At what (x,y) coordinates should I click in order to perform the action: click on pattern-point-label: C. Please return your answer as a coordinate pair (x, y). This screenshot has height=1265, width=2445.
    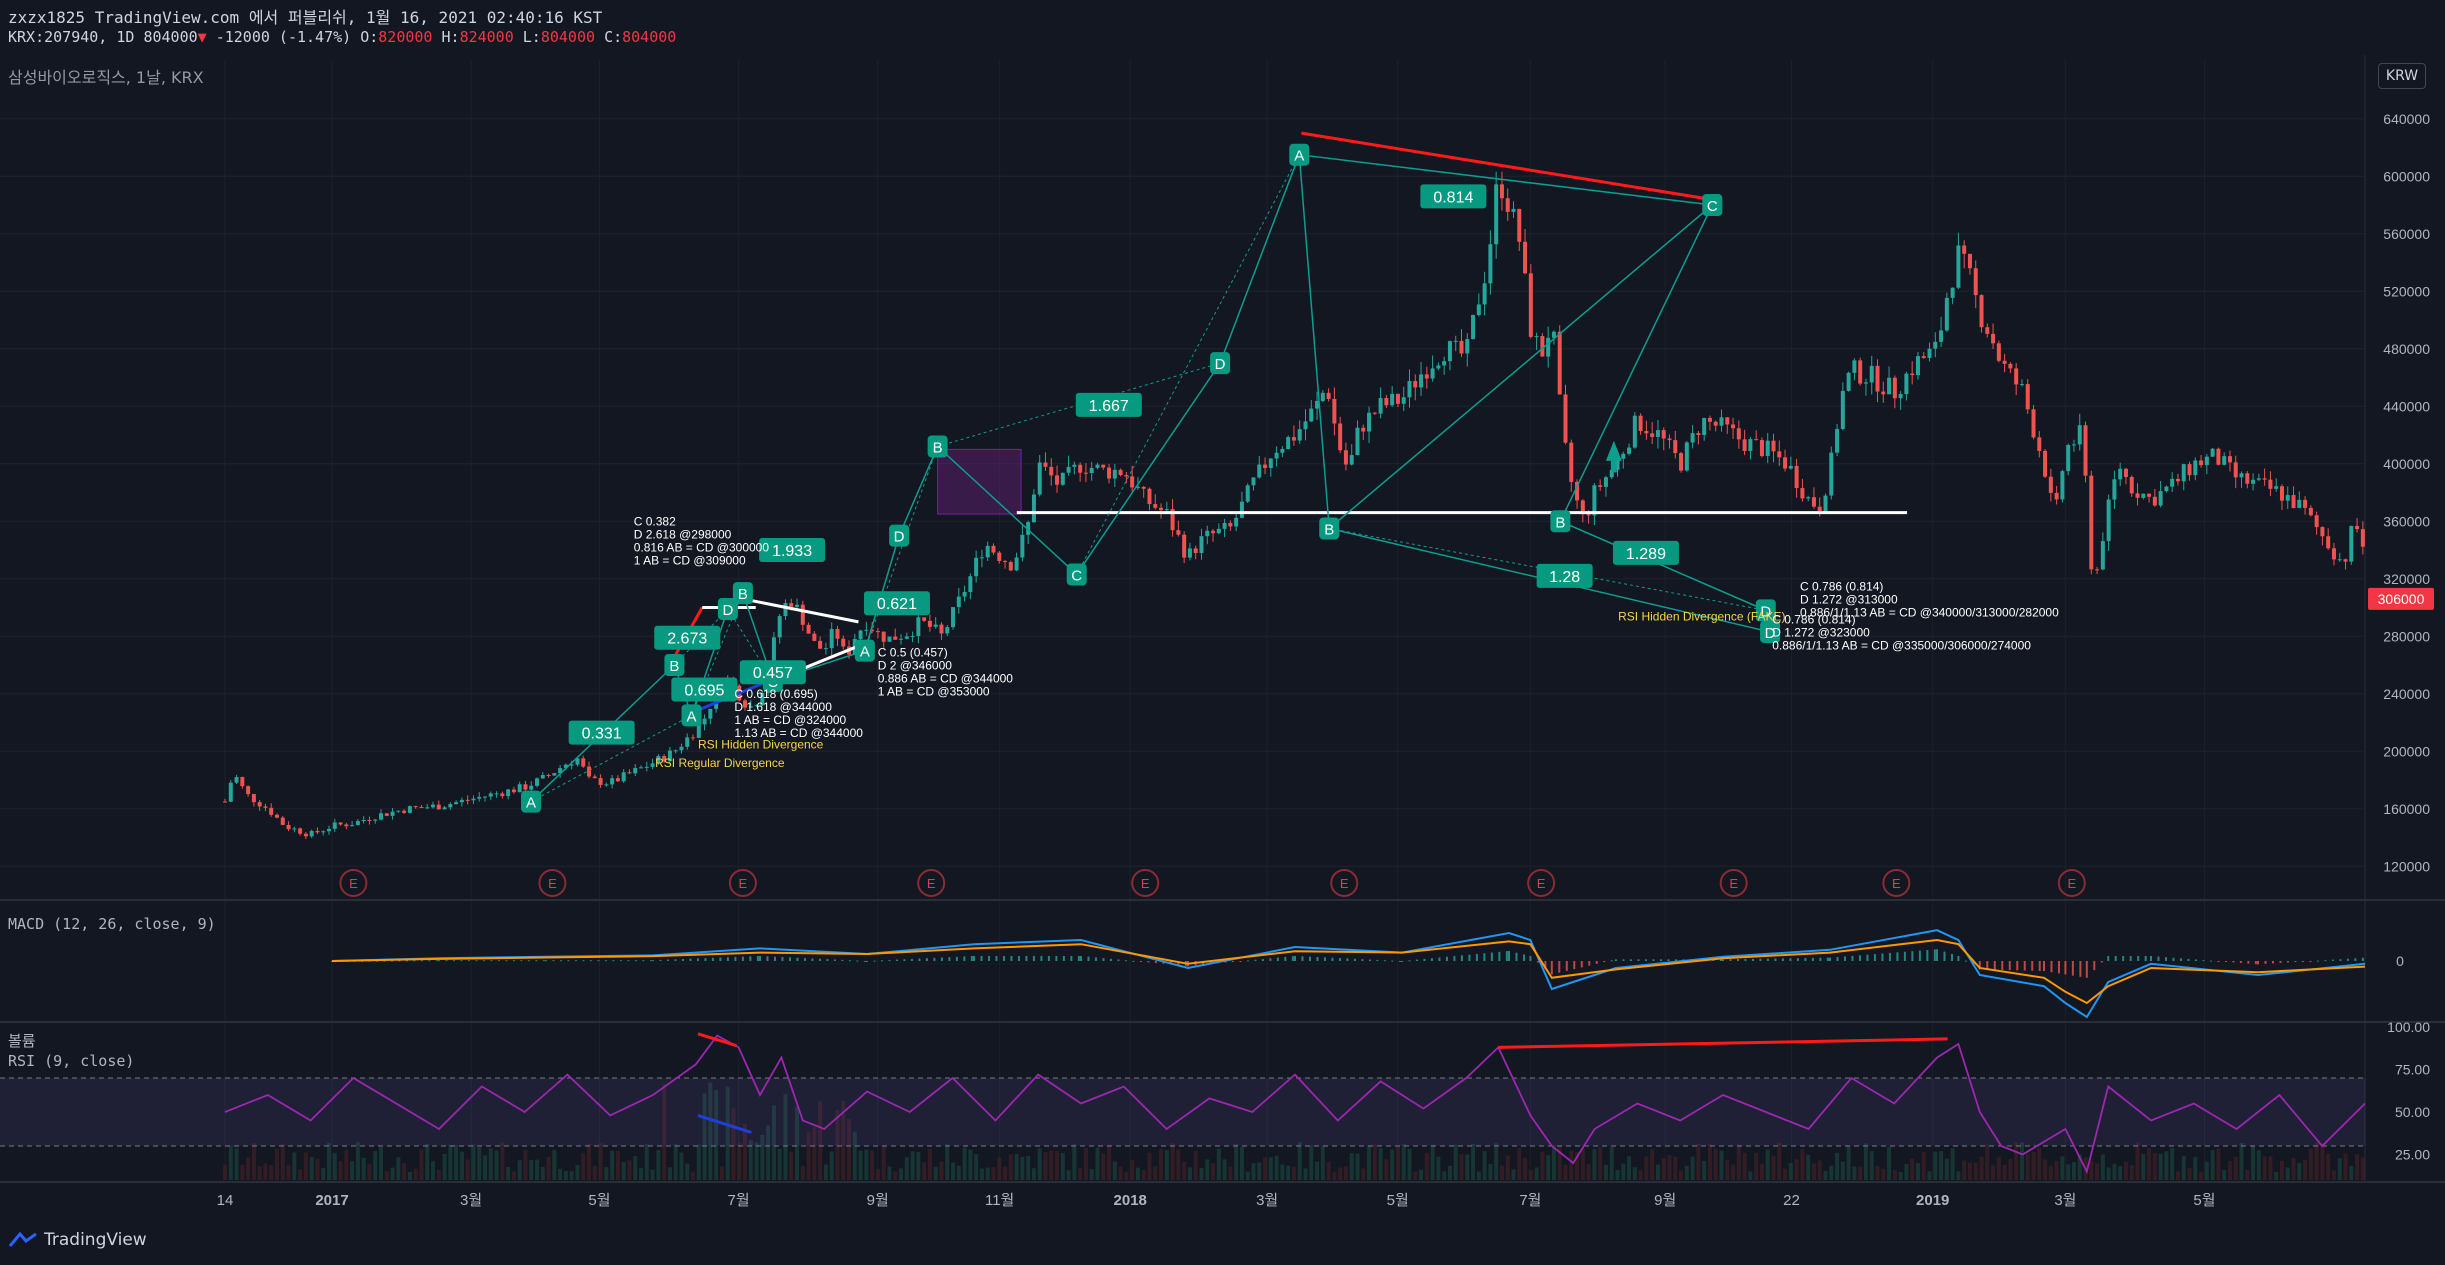
    Looking at the image, I should click on (1076, 575).